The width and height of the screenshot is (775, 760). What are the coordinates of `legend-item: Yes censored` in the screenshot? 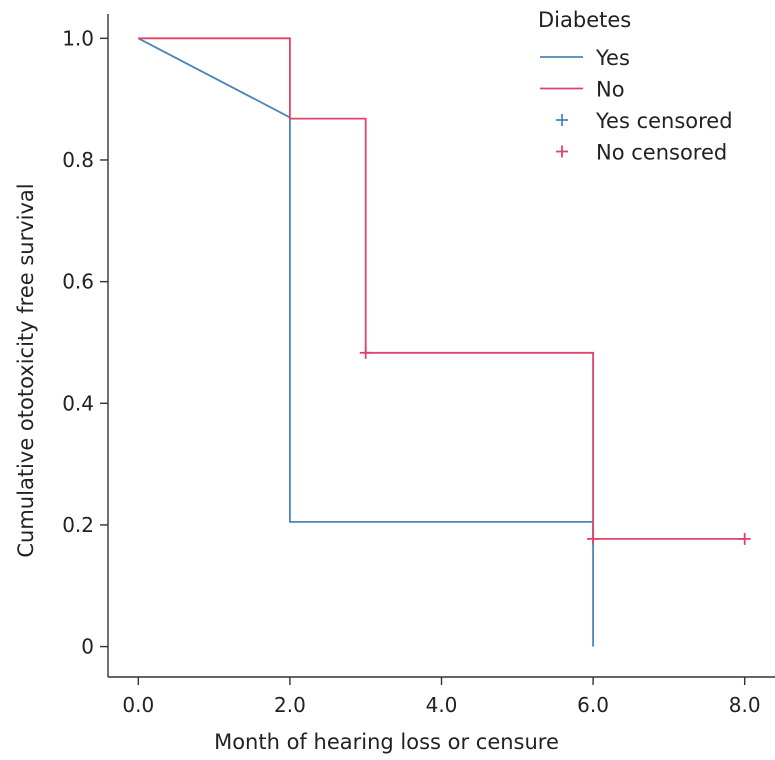 It's located at (644, 121).